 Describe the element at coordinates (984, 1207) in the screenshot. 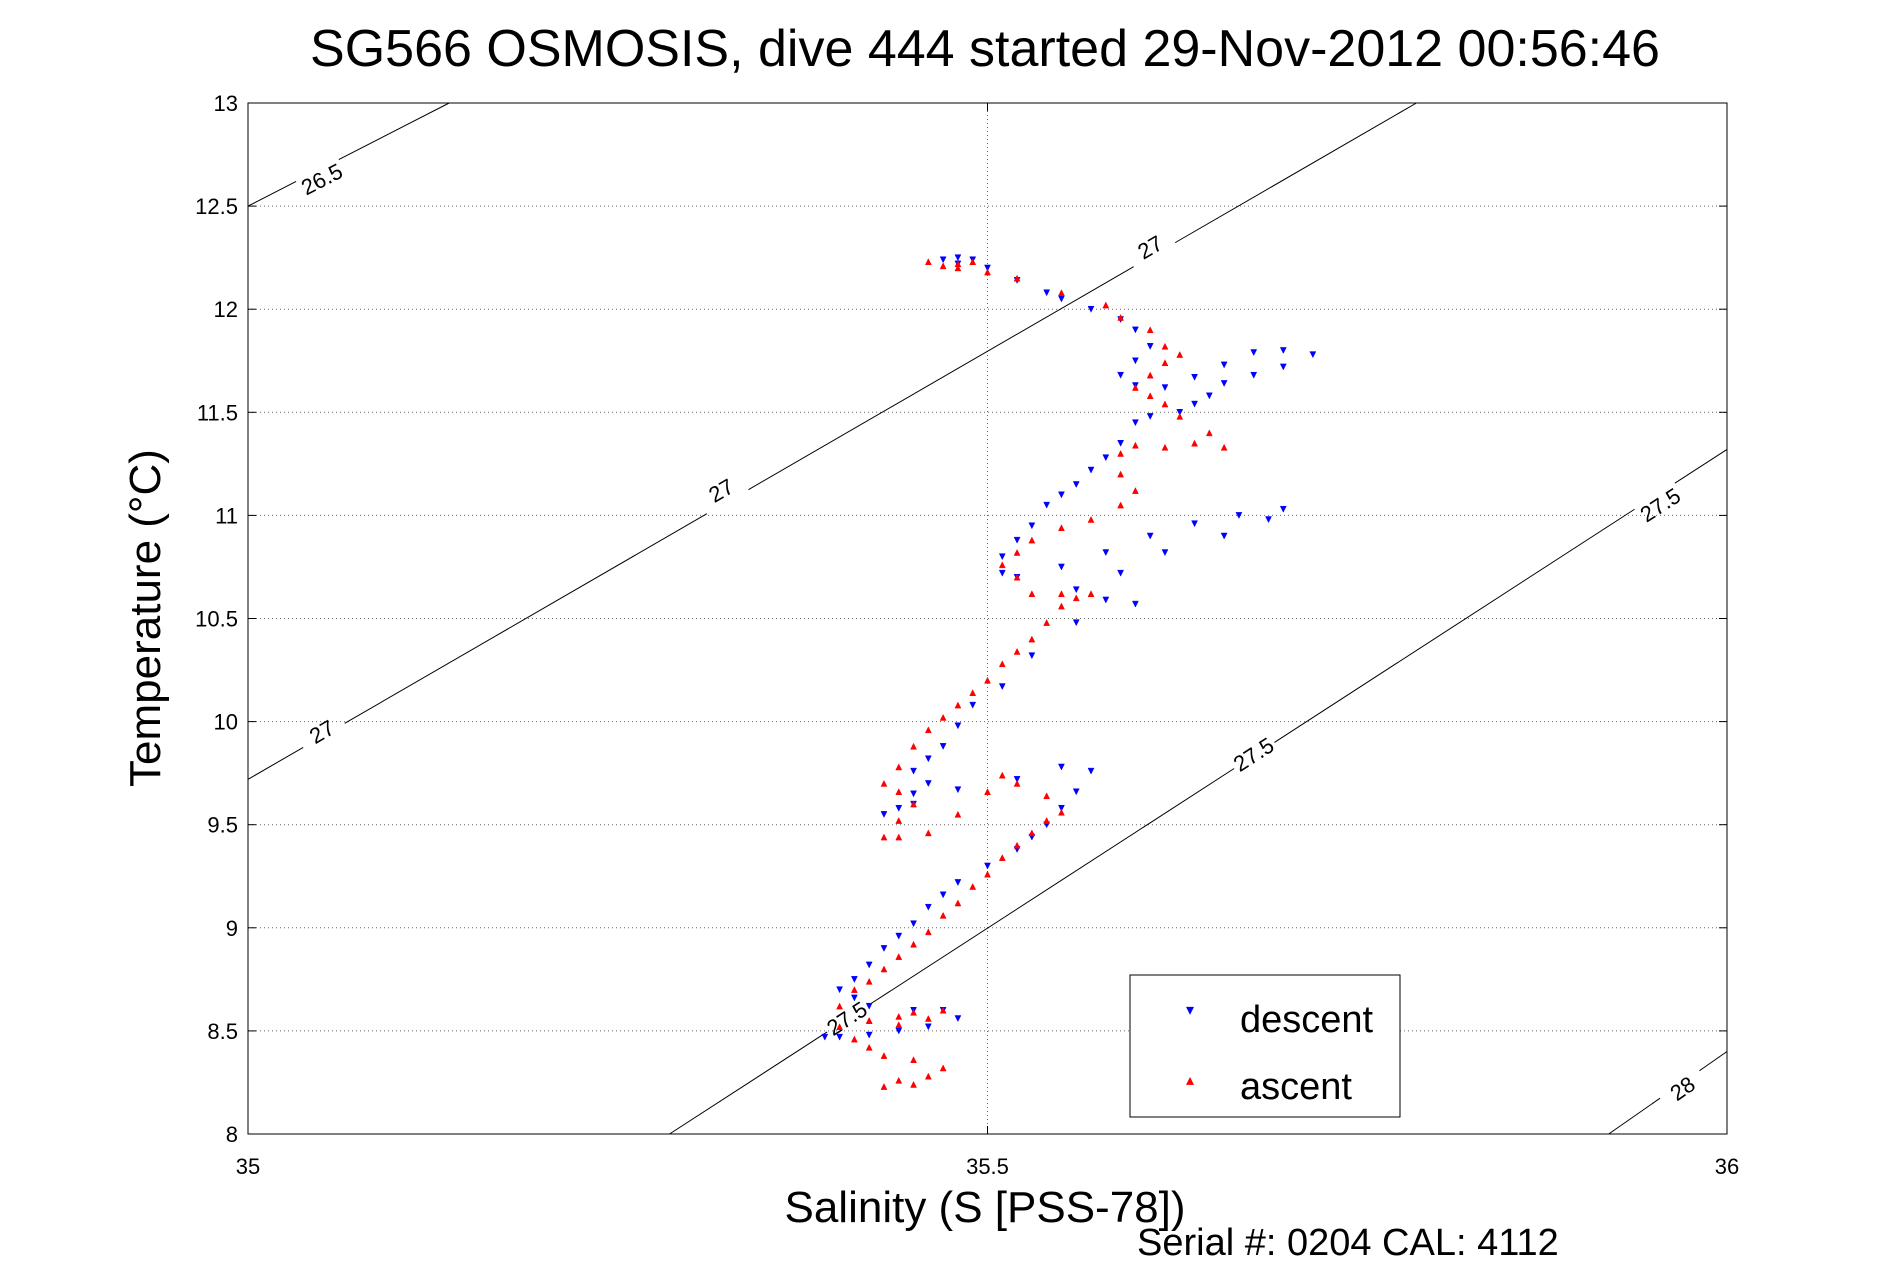

I see `x-axis-label: Salinity (S [PSS-78])` at that location.